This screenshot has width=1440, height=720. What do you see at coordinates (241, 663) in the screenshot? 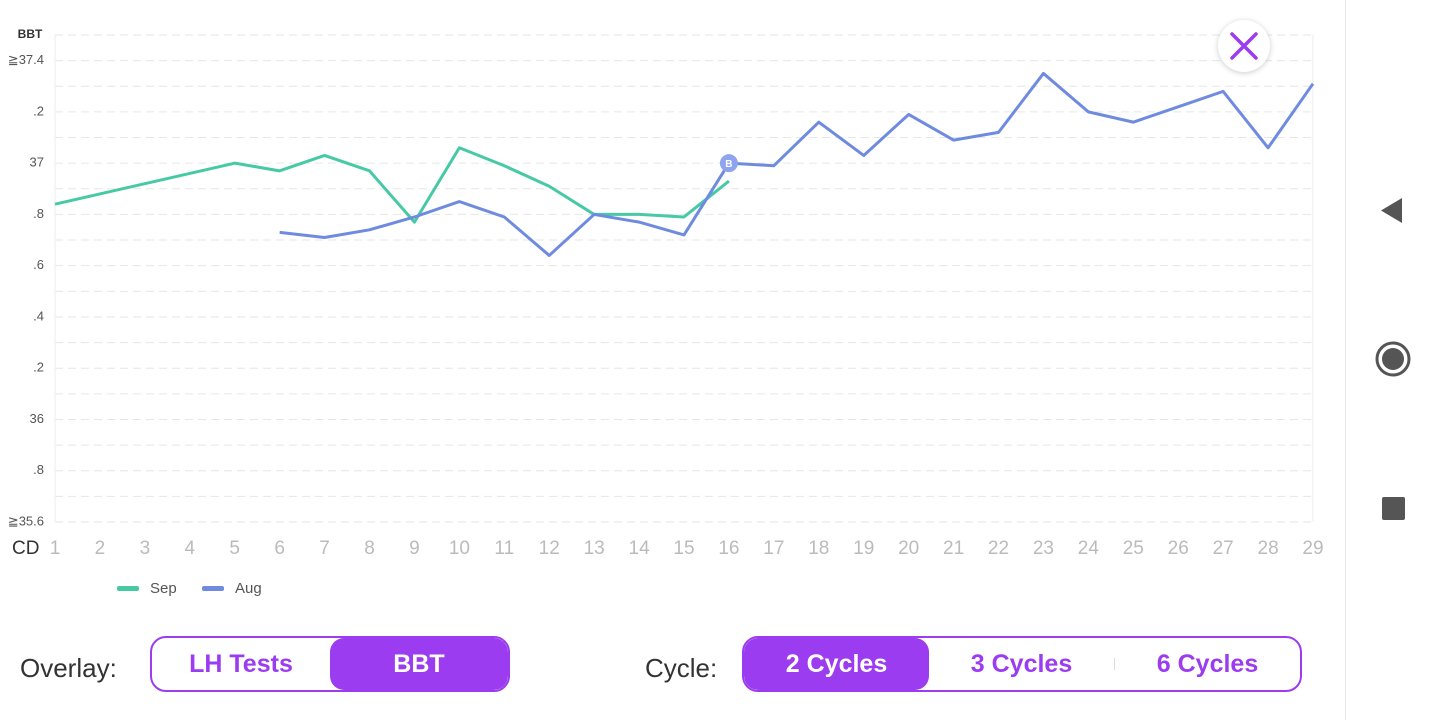
I see `toggle-option: LH Tests` at bounding box center [241, 663].